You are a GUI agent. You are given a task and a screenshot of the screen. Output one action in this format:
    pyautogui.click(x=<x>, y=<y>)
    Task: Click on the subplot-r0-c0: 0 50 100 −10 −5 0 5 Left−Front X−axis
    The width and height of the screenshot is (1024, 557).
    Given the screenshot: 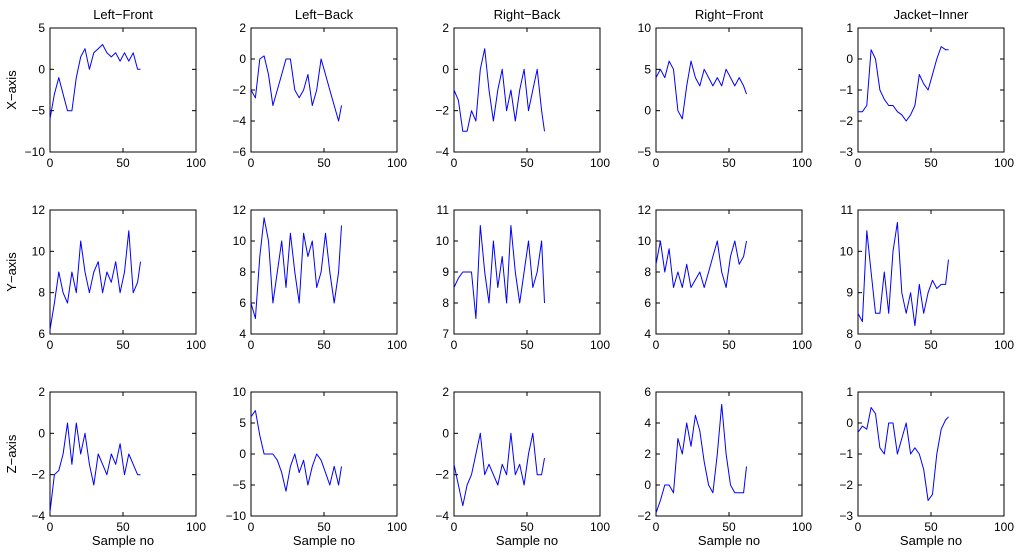 What is the action you would take?
    pyautogui.click(x=105, y=88)
    